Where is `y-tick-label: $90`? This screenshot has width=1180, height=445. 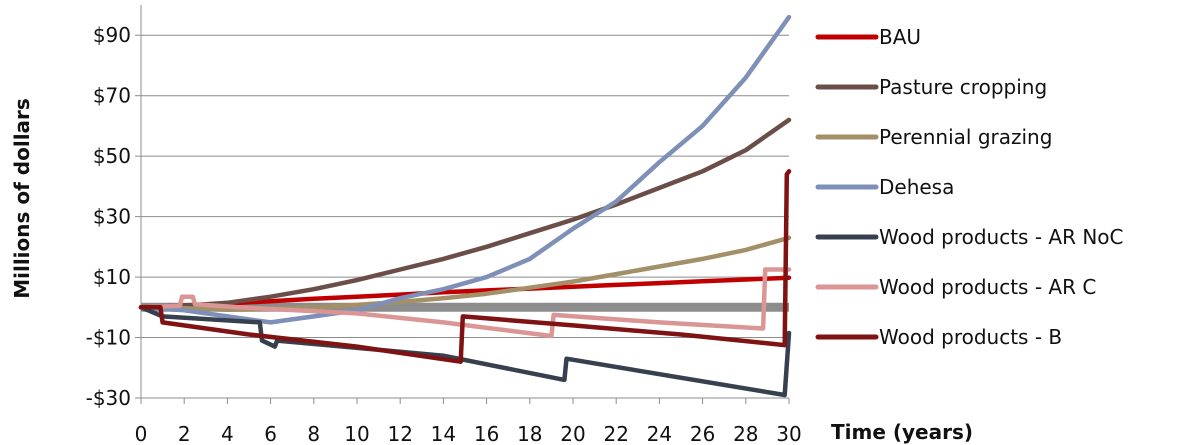 y-tick-label: $90 is located at coordinates (112, 35).